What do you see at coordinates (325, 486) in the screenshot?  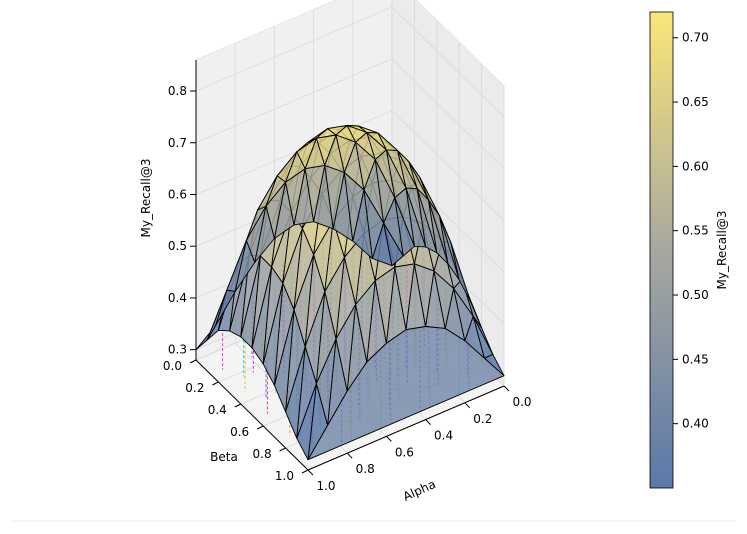 I see `x-tick-label: 1.0` at bounding box center [325, 486].